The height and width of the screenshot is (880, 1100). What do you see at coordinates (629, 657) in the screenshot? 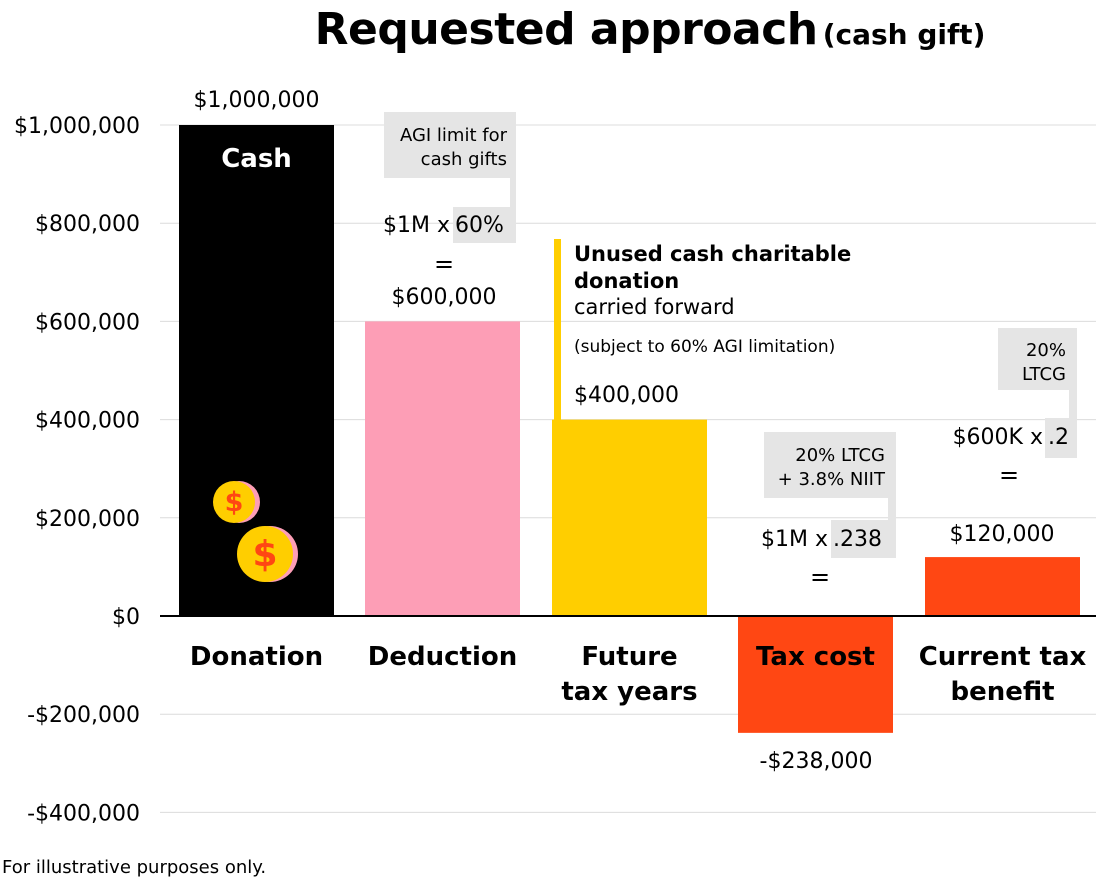
I see `x-category-label: Future` at bounding box center [629, 657].